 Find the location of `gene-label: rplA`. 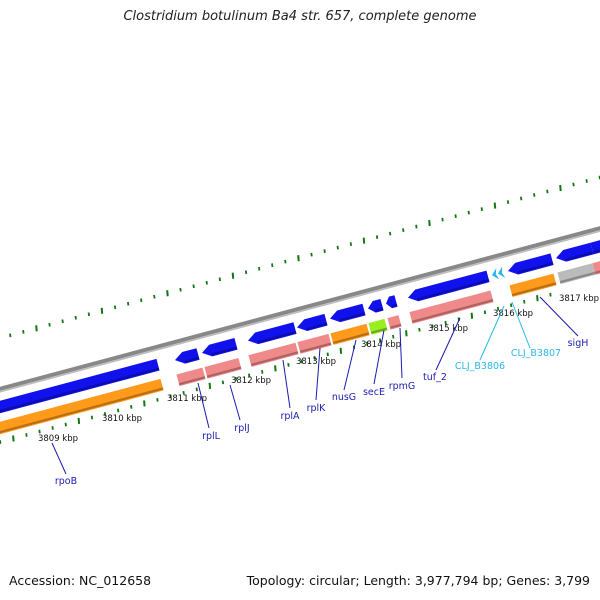

gene-label: rplA is located at coordinates (290, 416).